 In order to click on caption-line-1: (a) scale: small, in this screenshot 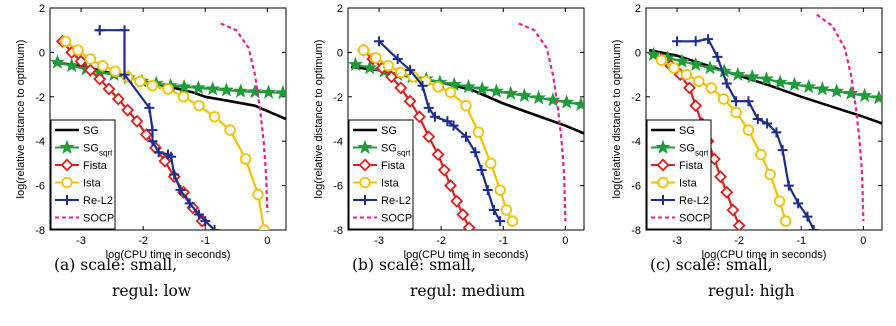, I will do `click(115, 265)`.